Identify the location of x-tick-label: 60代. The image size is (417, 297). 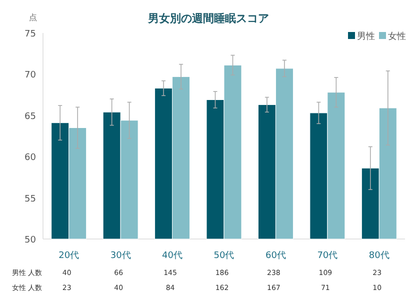
(275, 255).